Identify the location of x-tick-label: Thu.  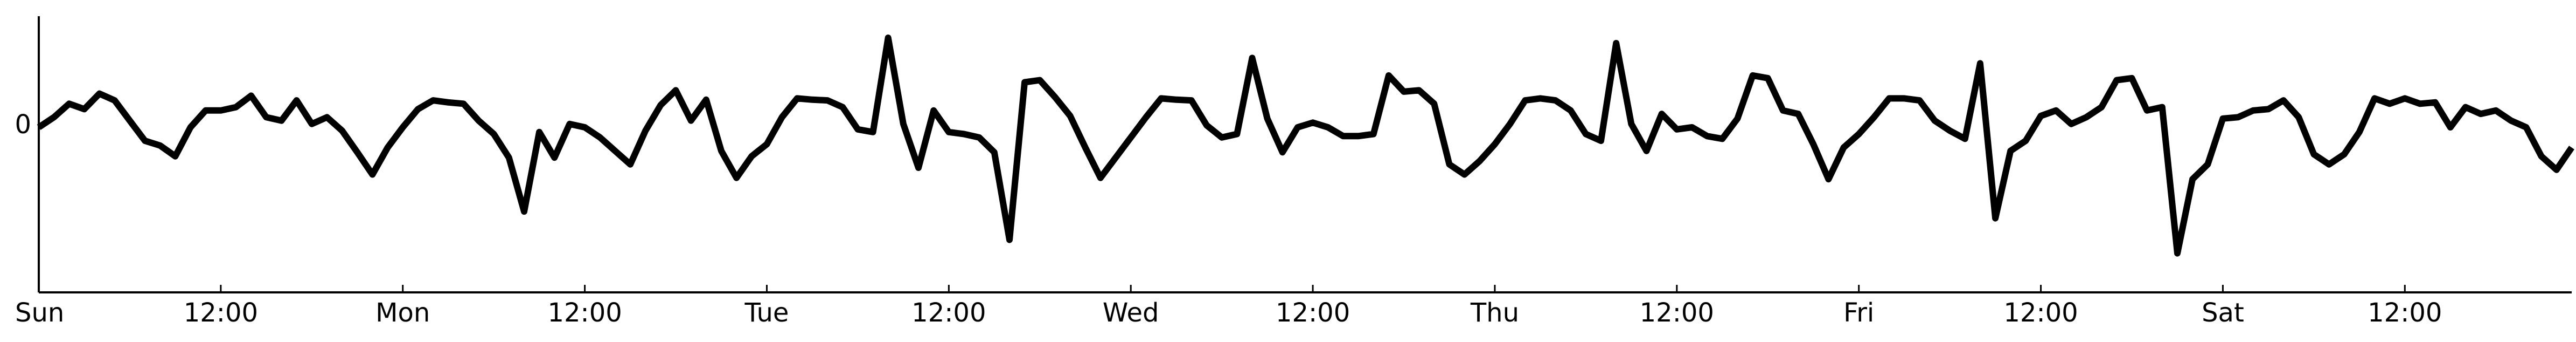
(1495, 313).